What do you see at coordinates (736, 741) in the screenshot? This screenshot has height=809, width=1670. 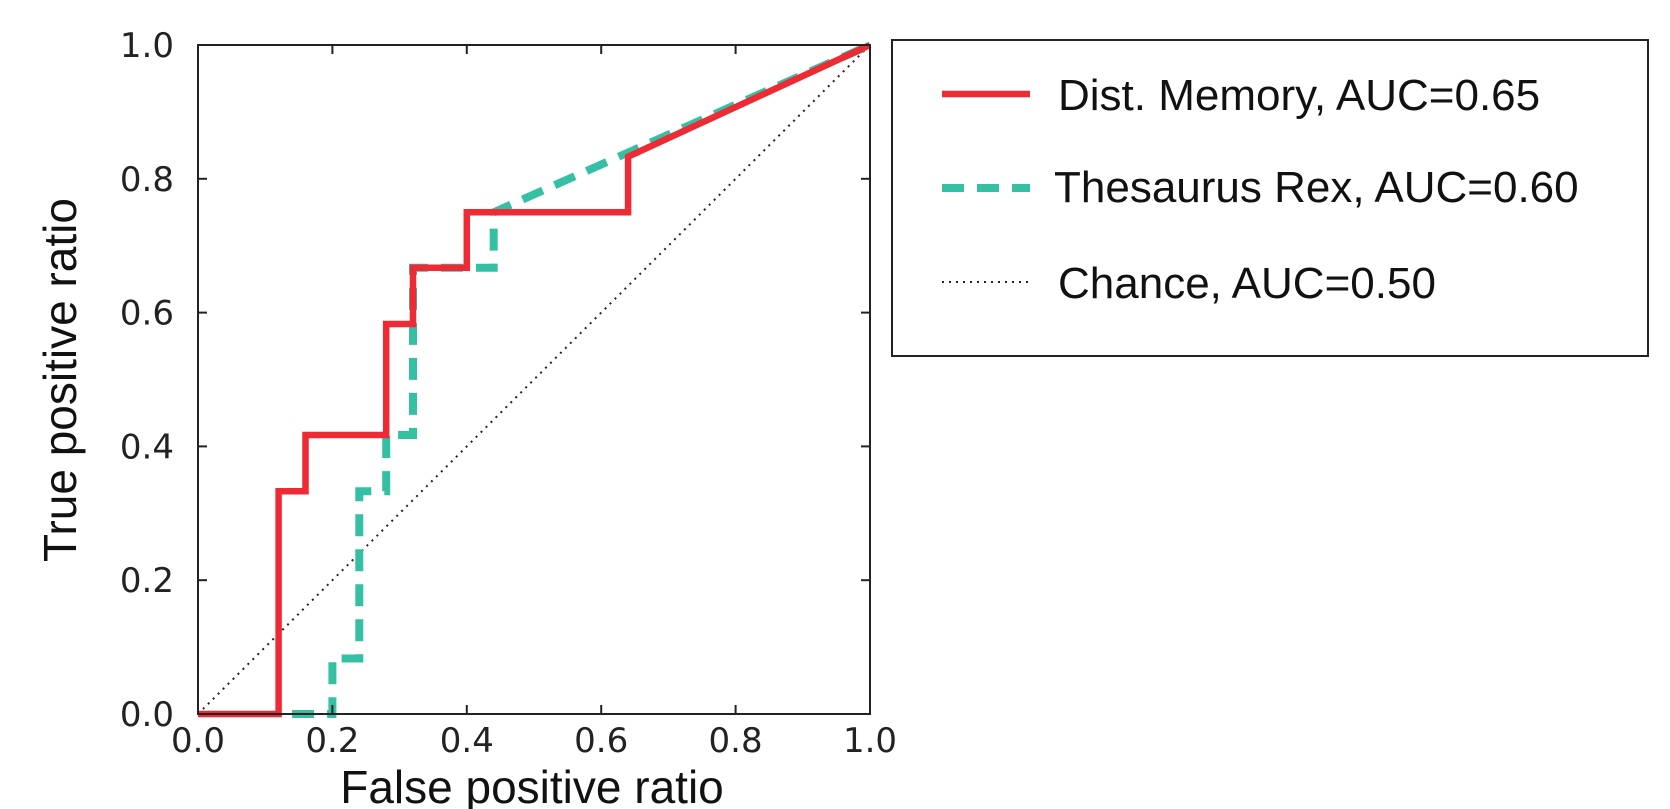 I see `x-tick-label: 0.8` at bounding box center [736, 741].